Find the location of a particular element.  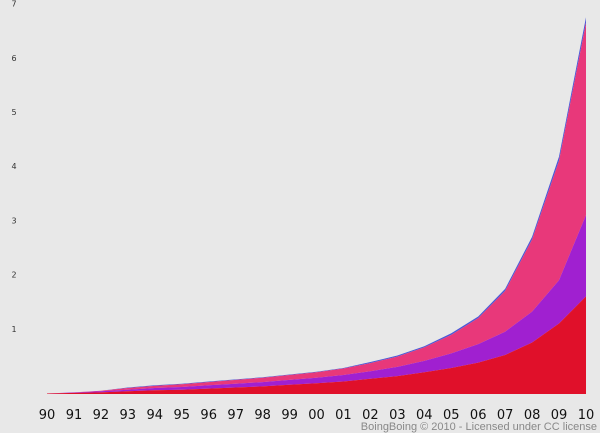

x-tick-label: 04 is located at coordinates (424, 415).